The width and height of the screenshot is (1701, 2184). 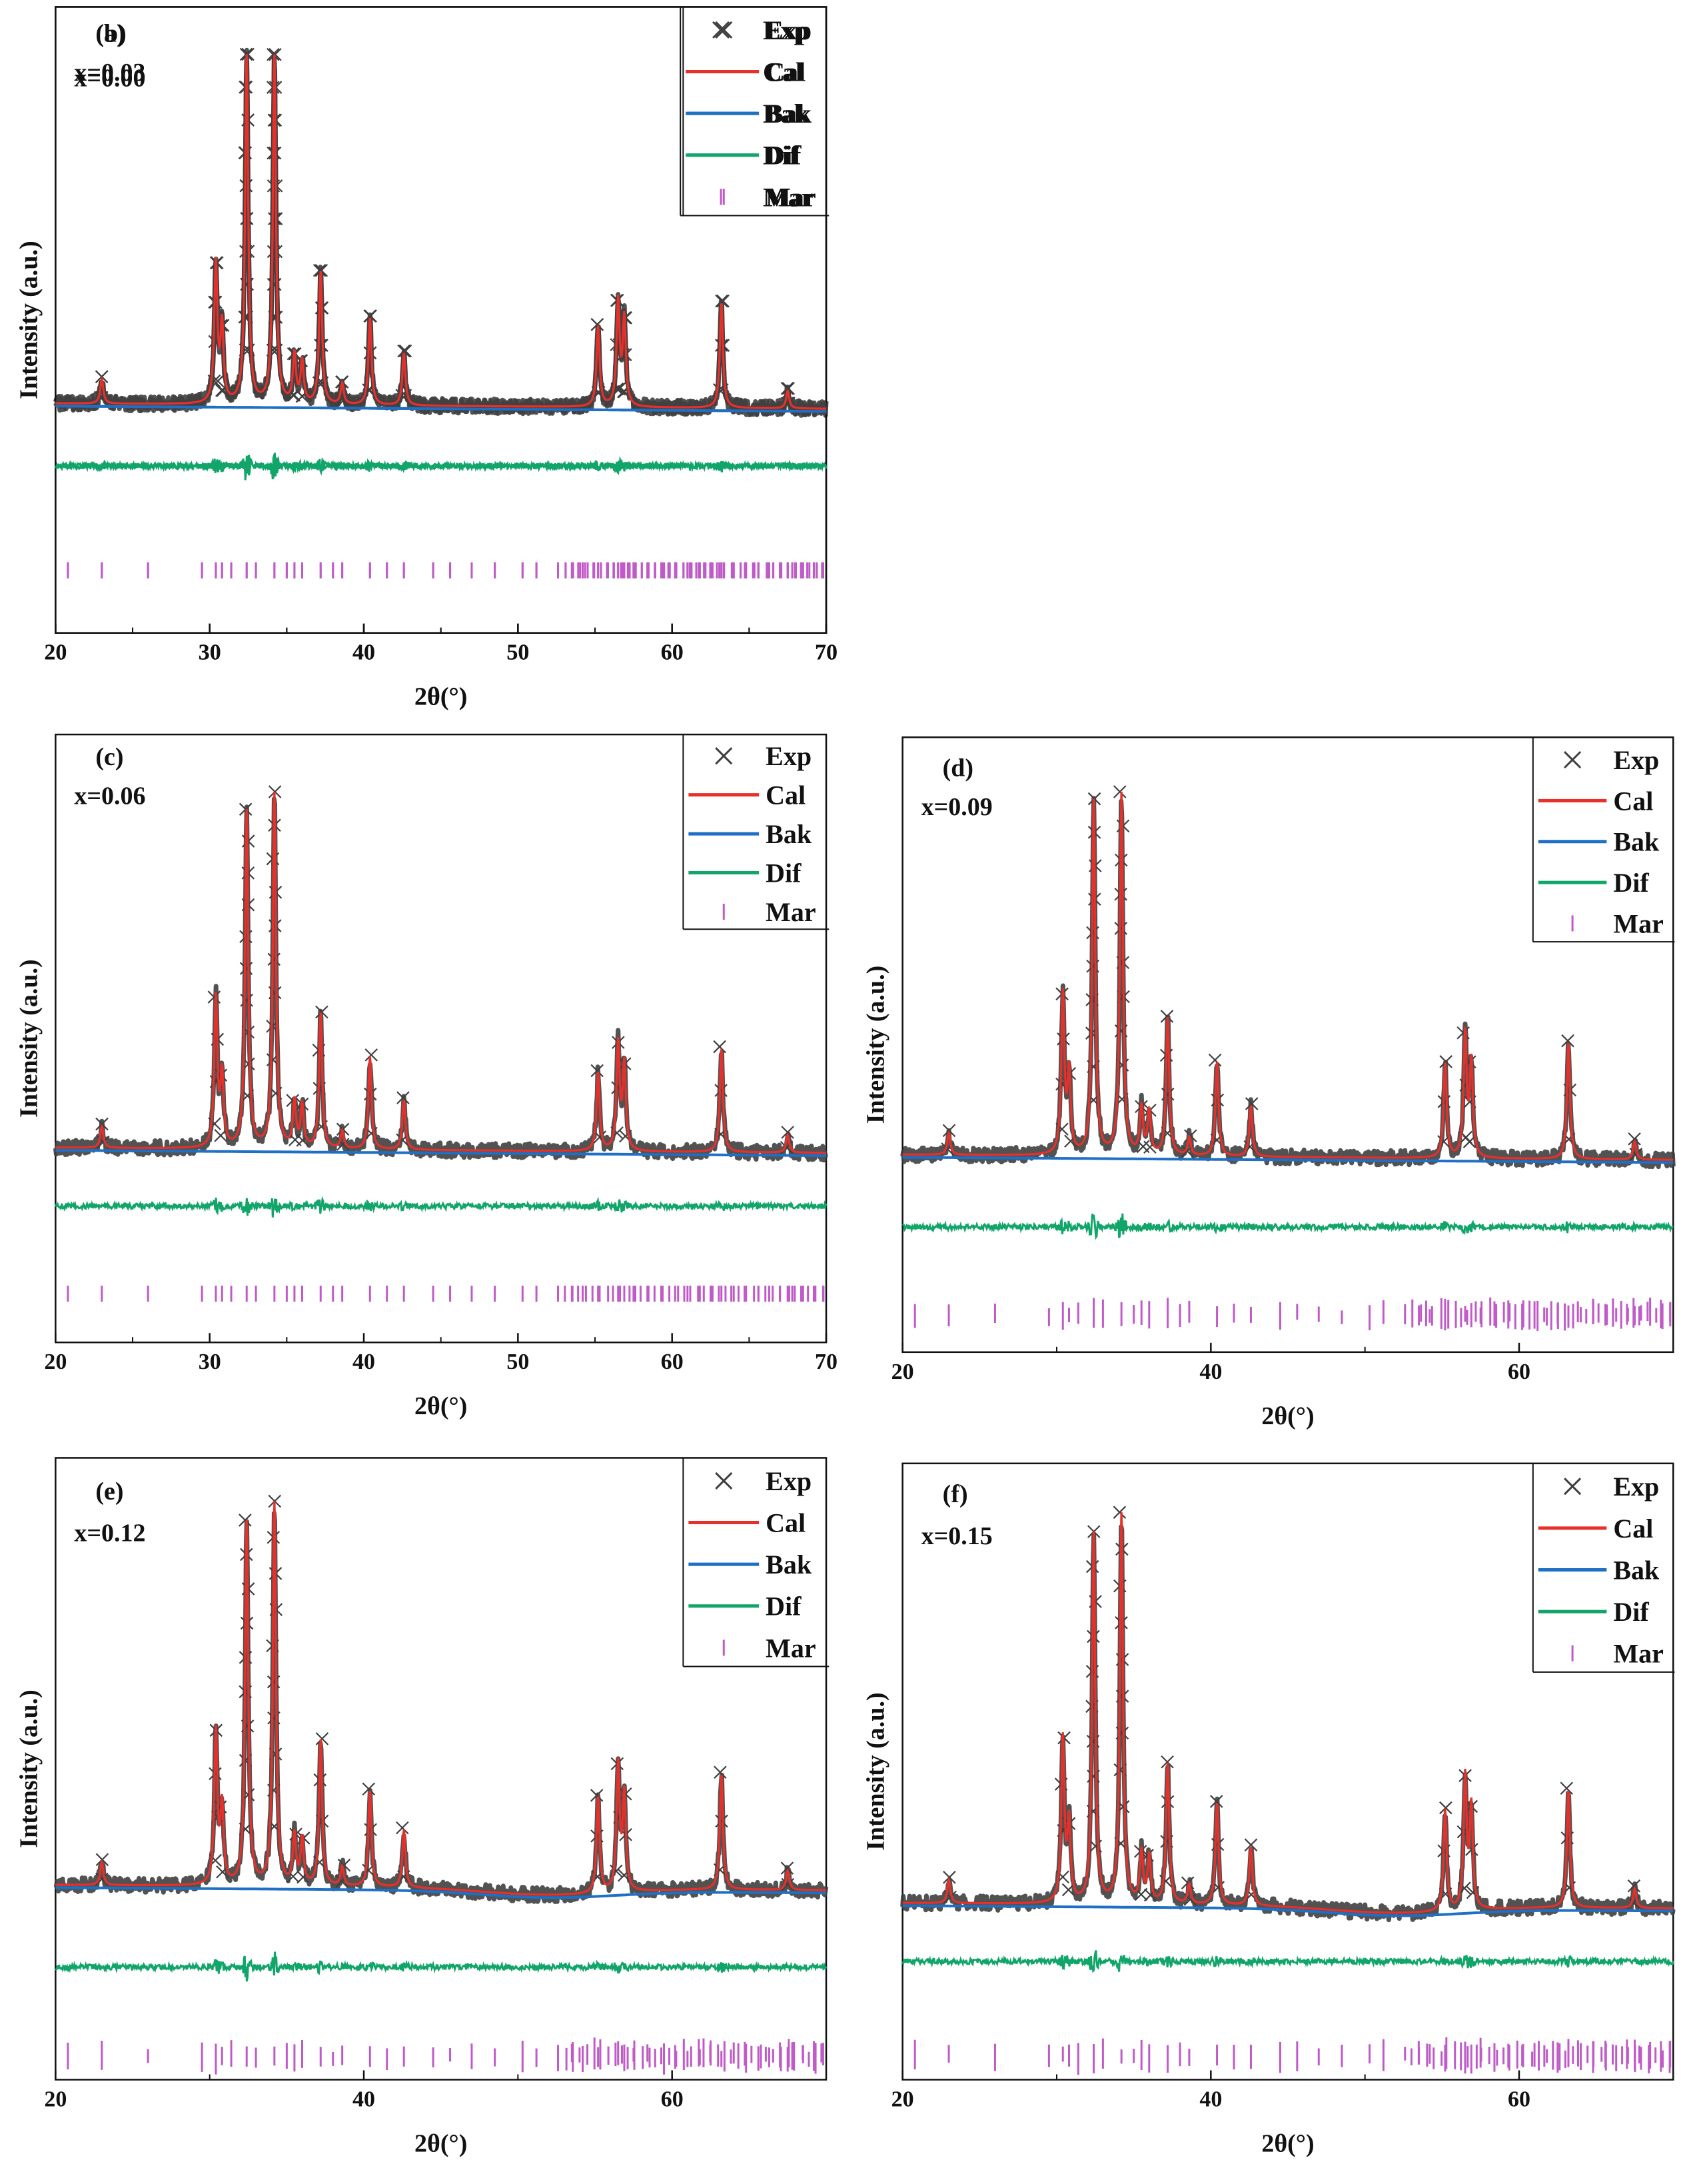 I want to click on composition-label: x=0.09, so click(x=957, y=807).